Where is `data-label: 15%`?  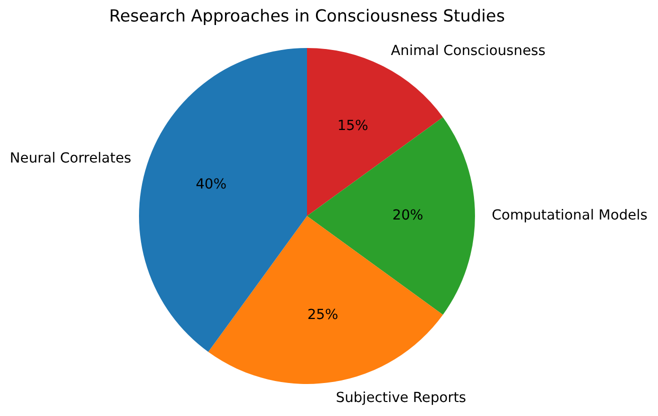
data-label: 15% is located at coordinates (352, 126).